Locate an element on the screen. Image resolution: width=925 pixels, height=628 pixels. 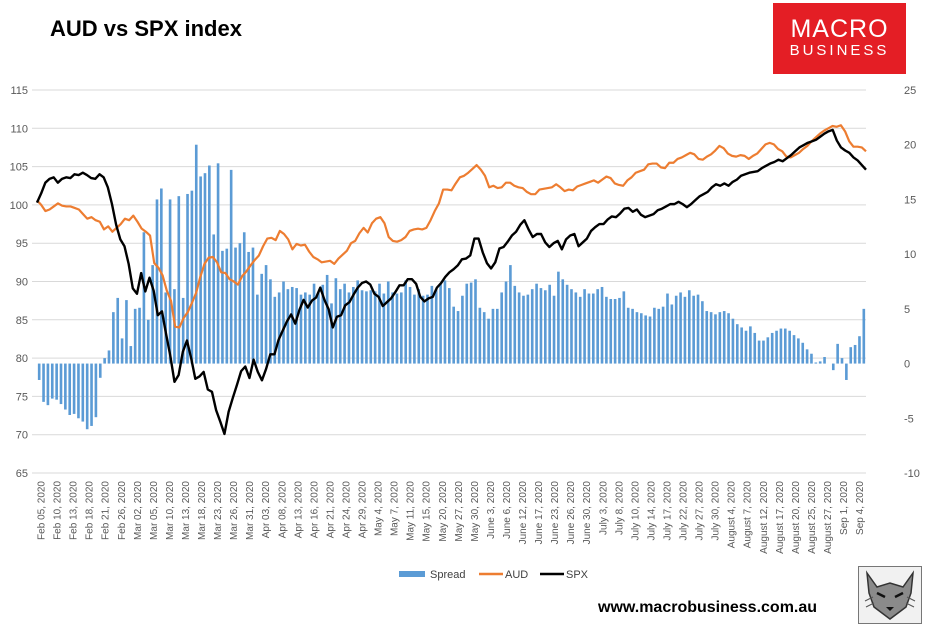
x-axis-tick-label: July 8, 2020 is located at coordinates (619, 508).